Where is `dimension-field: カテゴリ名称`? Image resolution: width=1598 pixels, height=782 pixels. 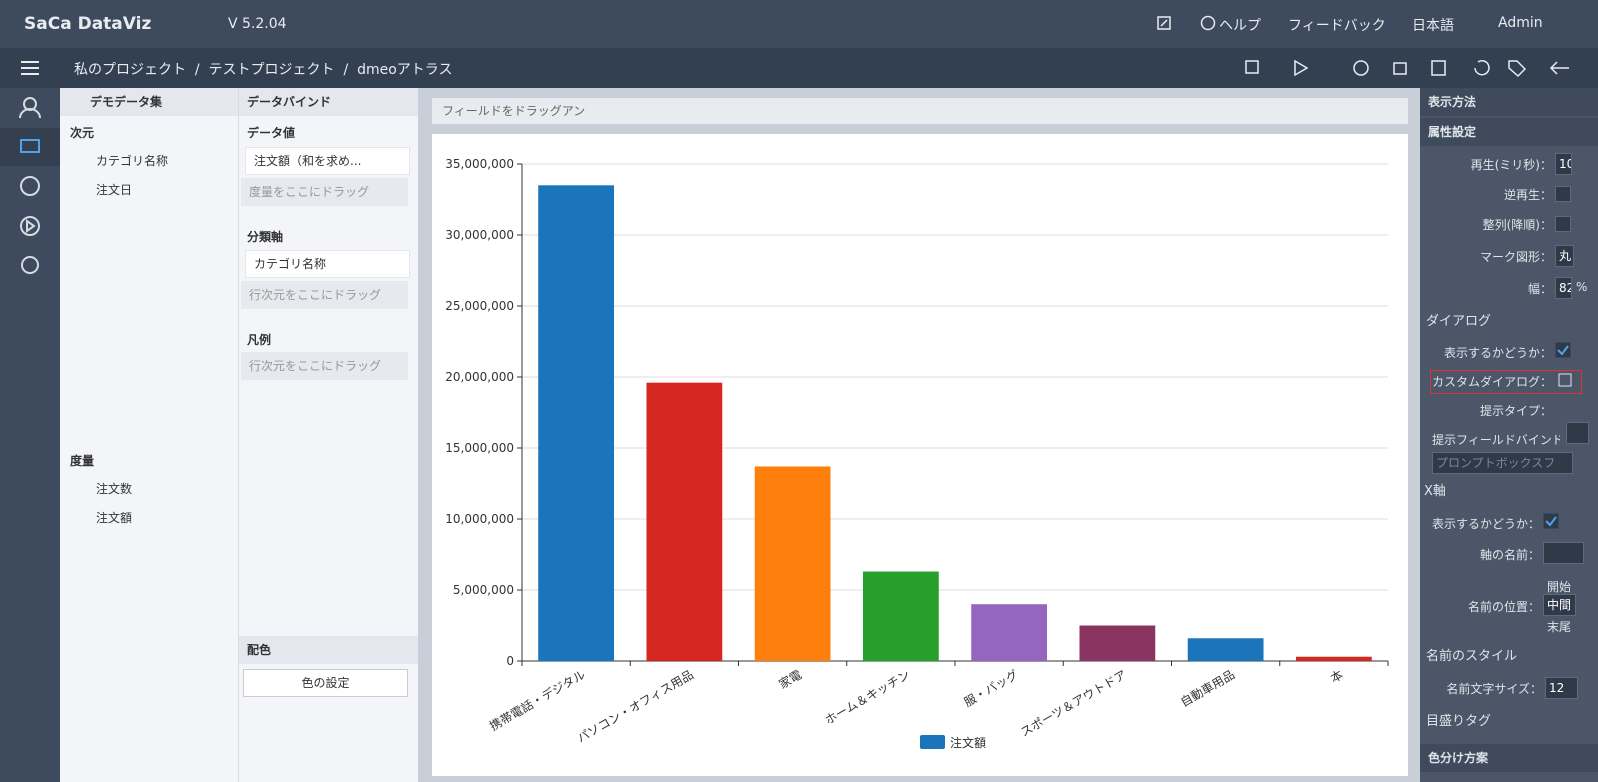 dimension-field: カテゴリ名称 is located at coordinates (132, 161).